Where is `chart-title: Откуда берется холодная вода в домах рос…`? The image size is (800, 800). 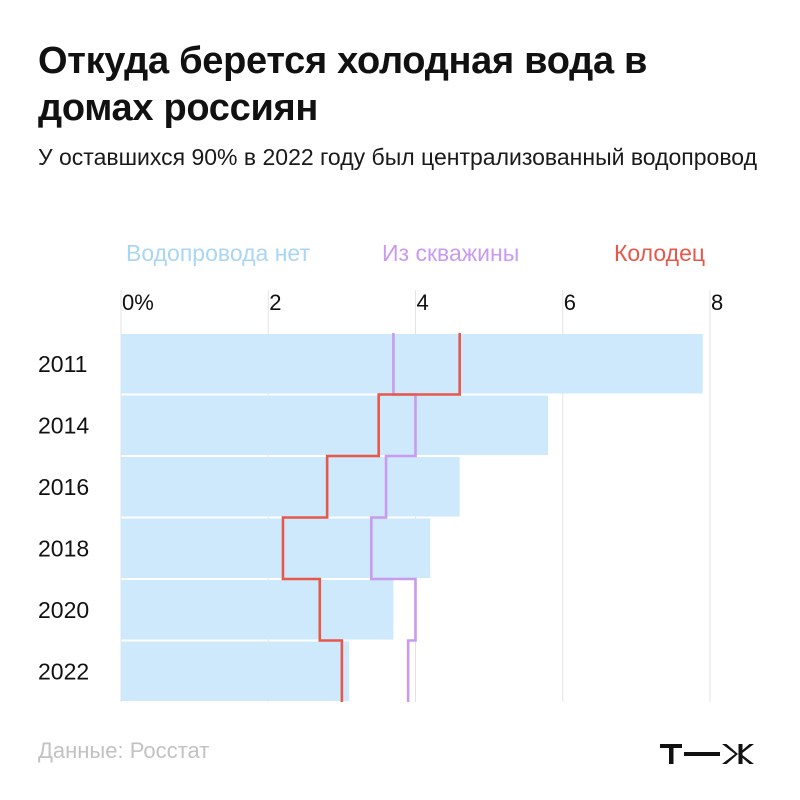 chart-title: Откуда берется холодная вода в домах рос… is located at coordinates (343, 84).